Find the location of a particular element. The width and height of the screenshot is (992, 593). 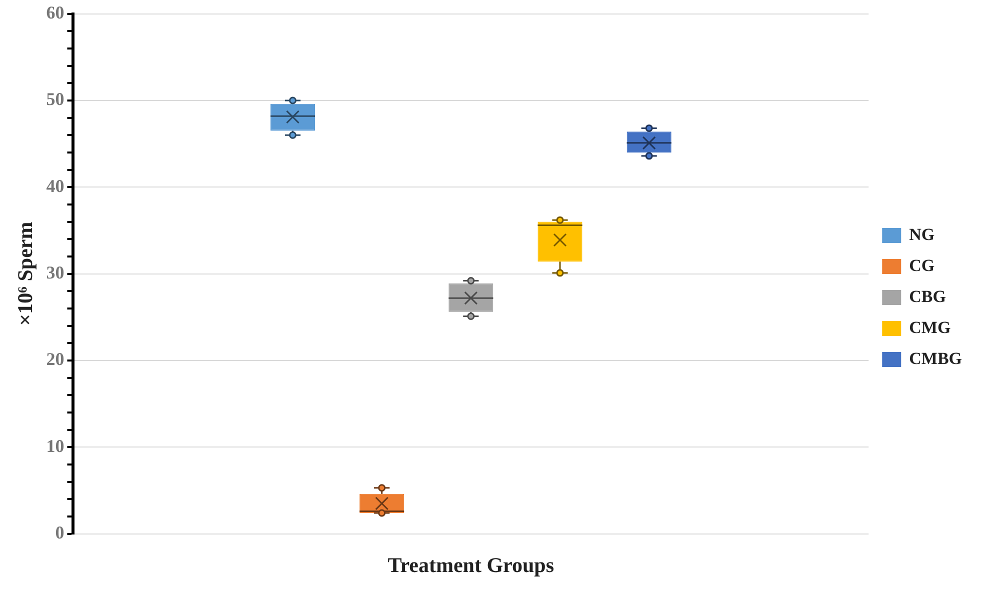

x-axis-title: Treatment Groups is located at coordinates (471, 564).